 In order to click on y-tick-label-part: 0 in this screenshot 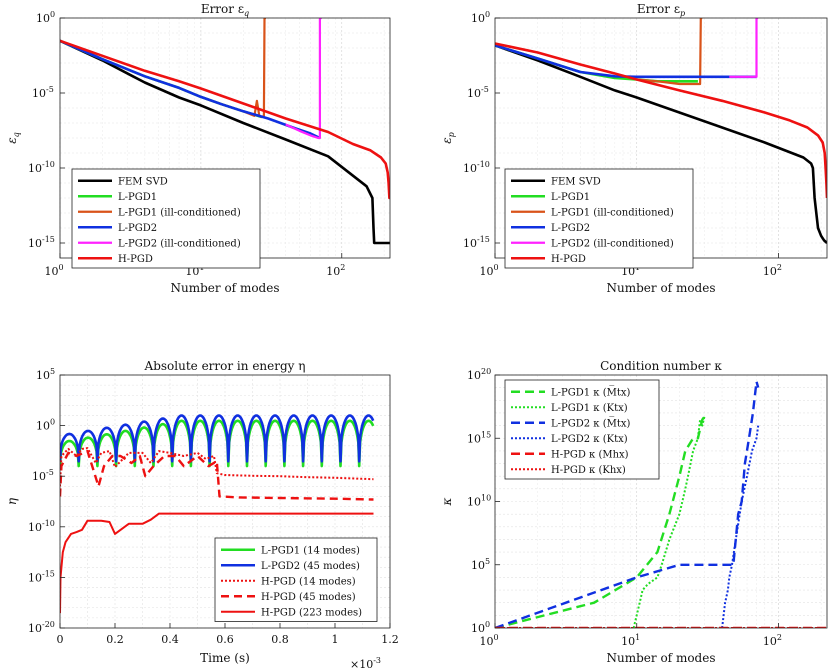, I will do `click(487, 14)`.